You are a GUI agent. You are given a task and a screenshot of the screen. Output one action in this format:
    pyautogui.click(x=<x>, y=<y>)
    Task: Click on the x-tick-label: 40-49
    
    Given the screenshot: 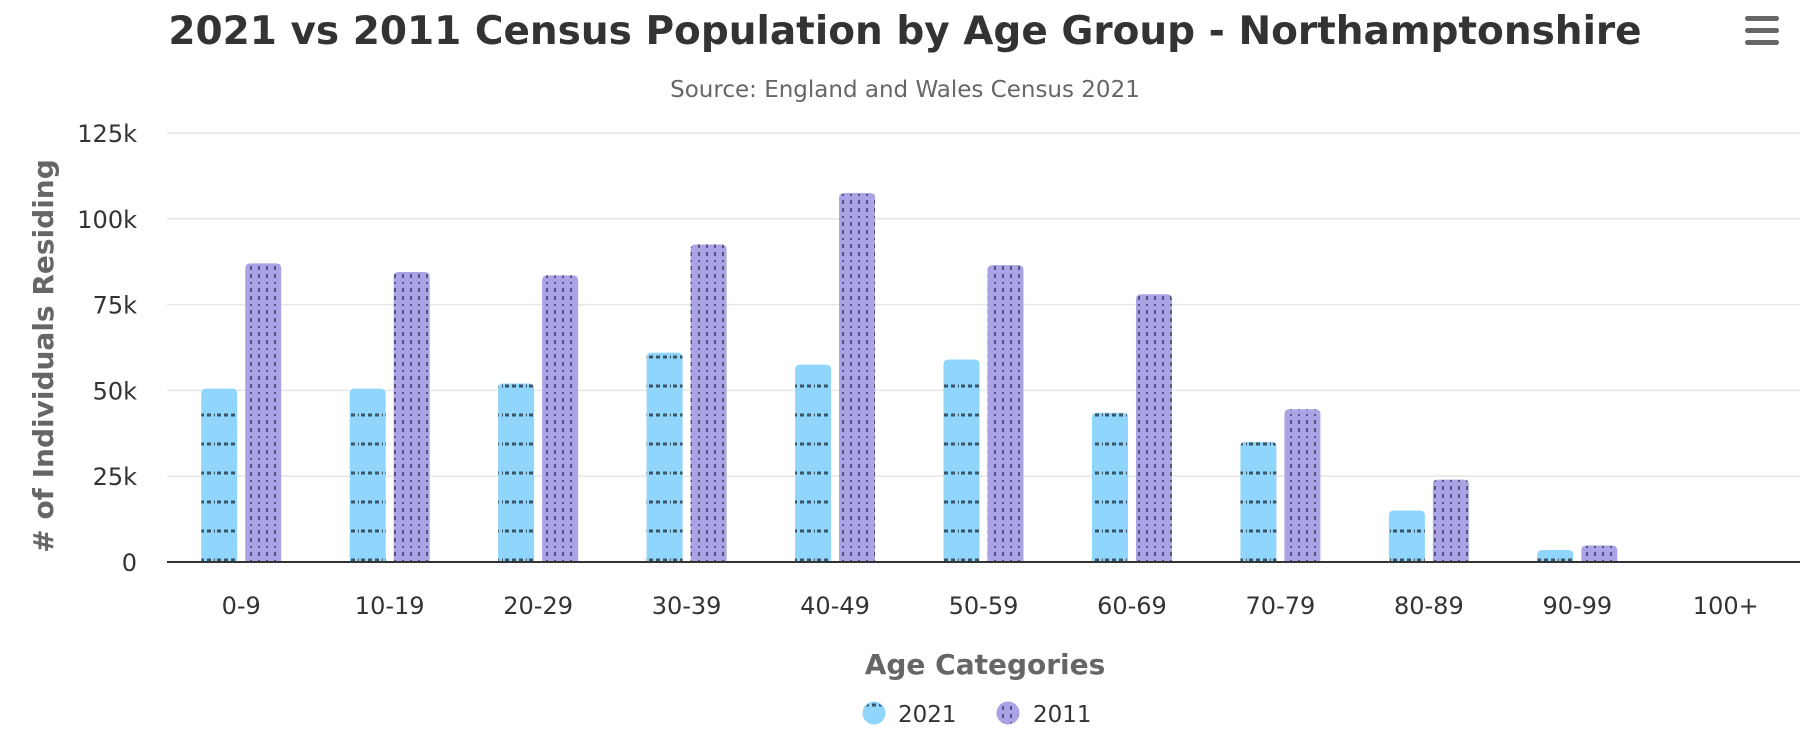 What is the action you would take?
    pyautogui.click(x=835, y=606)
    